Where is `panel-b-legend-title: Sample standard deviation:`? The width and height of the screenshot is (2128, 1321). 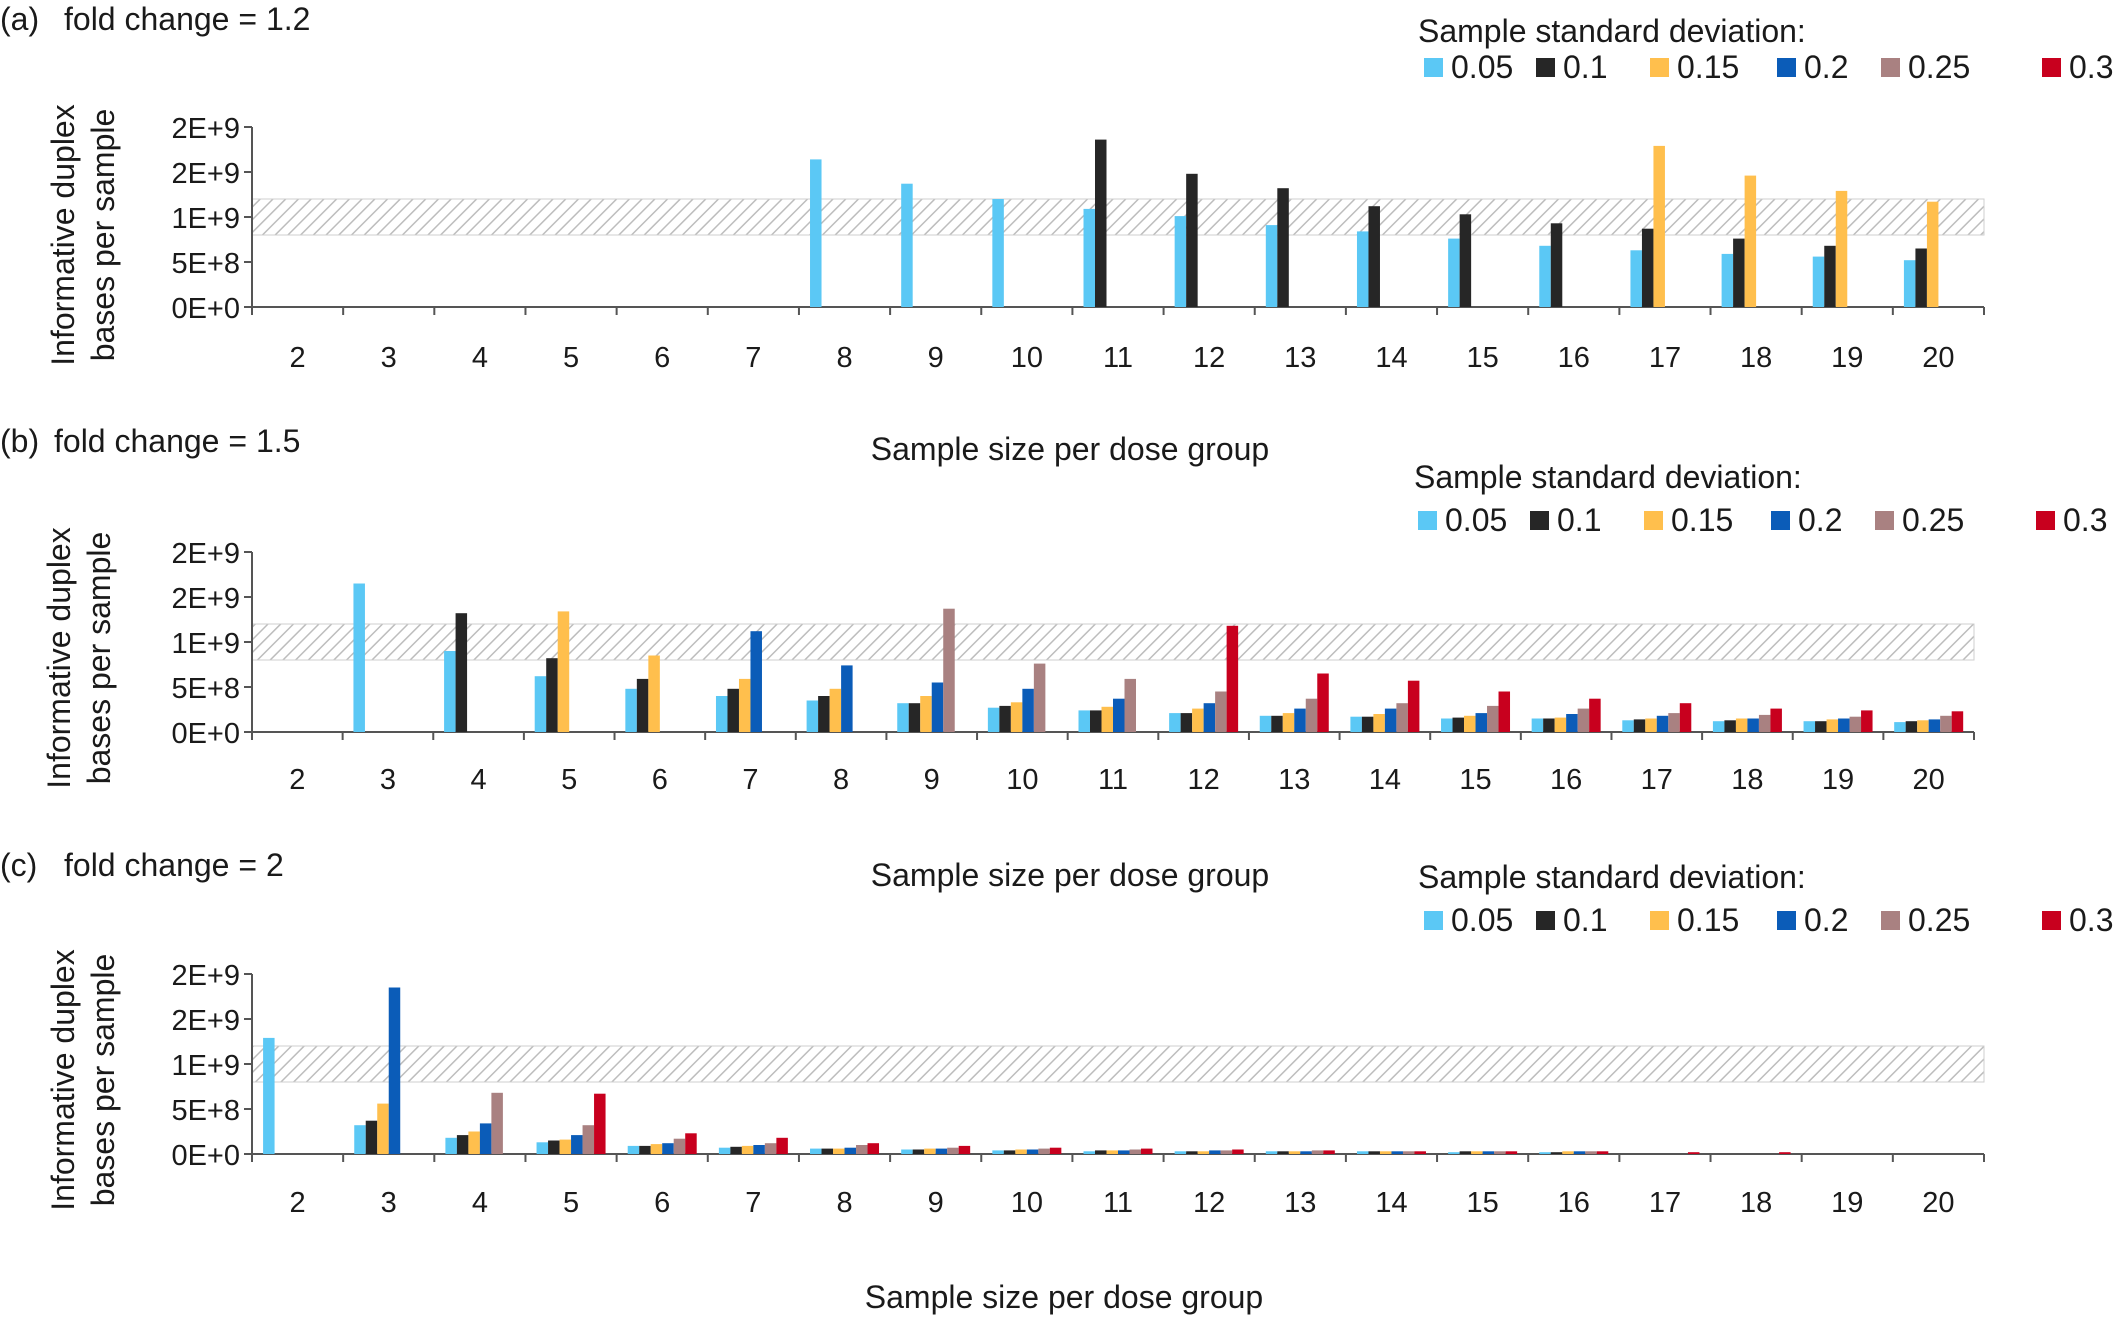
panel-b-legend-title: Sample standard deviation: is located at coordinates (1608, 477).